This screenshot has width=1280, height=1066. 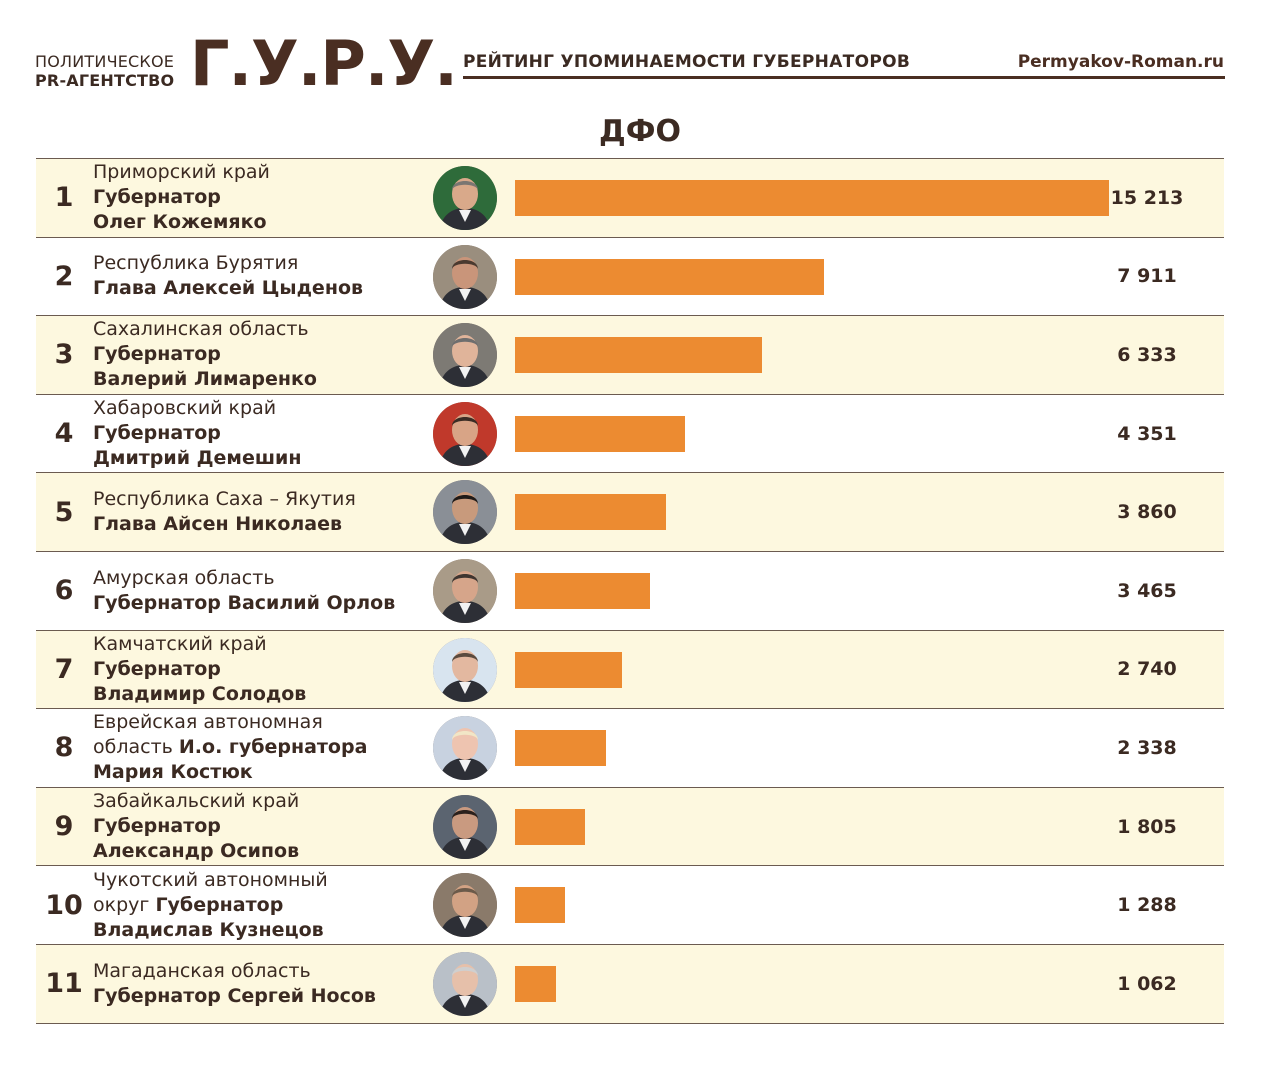 I want to click on official-title: Губернатор Василий Орлов, so click(x=244, y=603).